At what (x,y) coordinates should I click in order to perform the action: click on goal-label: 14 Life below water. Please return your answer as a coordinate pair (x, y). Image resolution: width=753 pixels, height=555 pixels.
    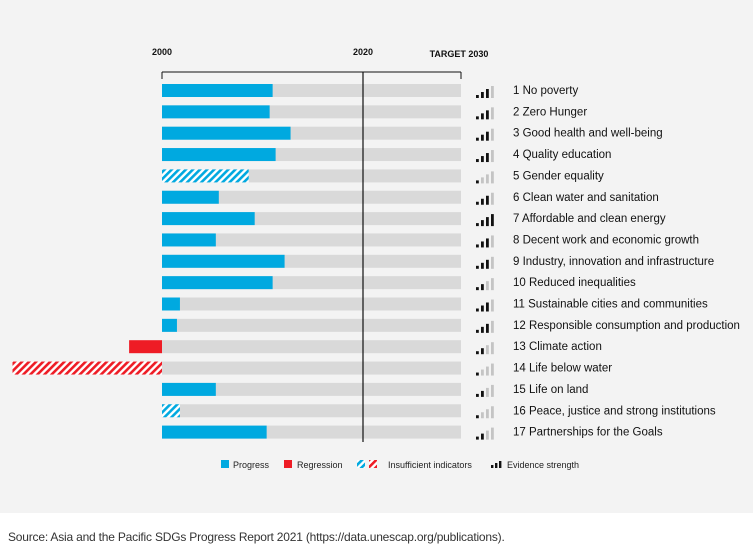
    Looking at the image, I should click on (562, 369).